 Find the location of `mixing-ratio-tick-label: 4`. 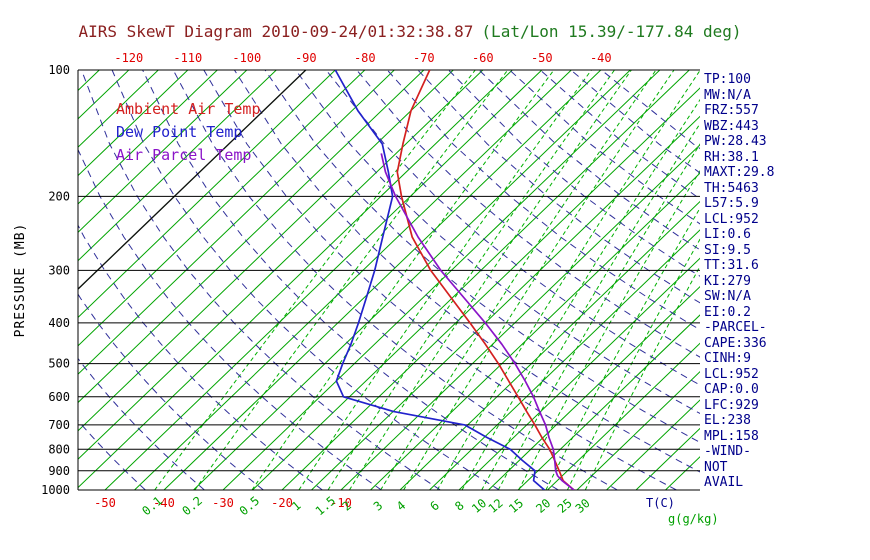

mixing-ratio-tick-label: 4 is located at coordinates (401, 505).